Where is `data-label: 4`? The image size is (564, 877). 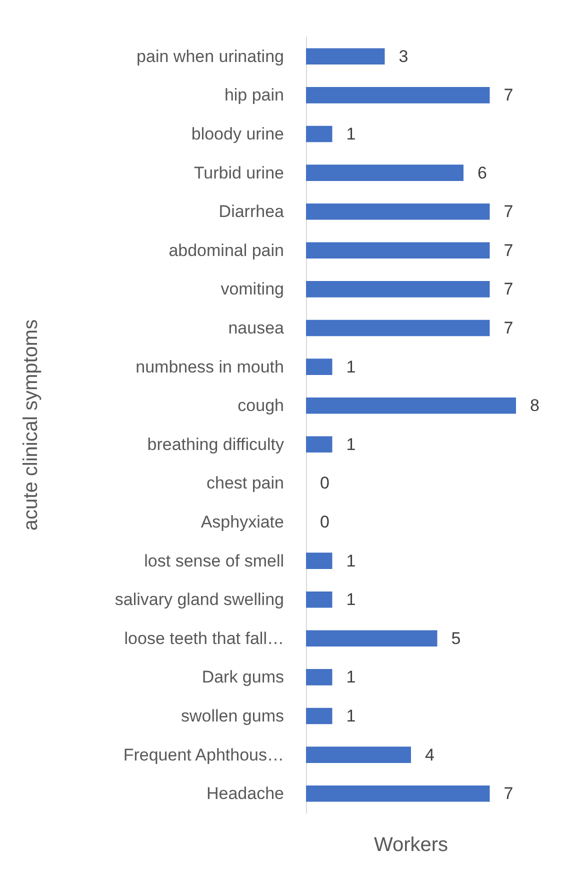 data-label: 4 is located at coordinates (429, 754).